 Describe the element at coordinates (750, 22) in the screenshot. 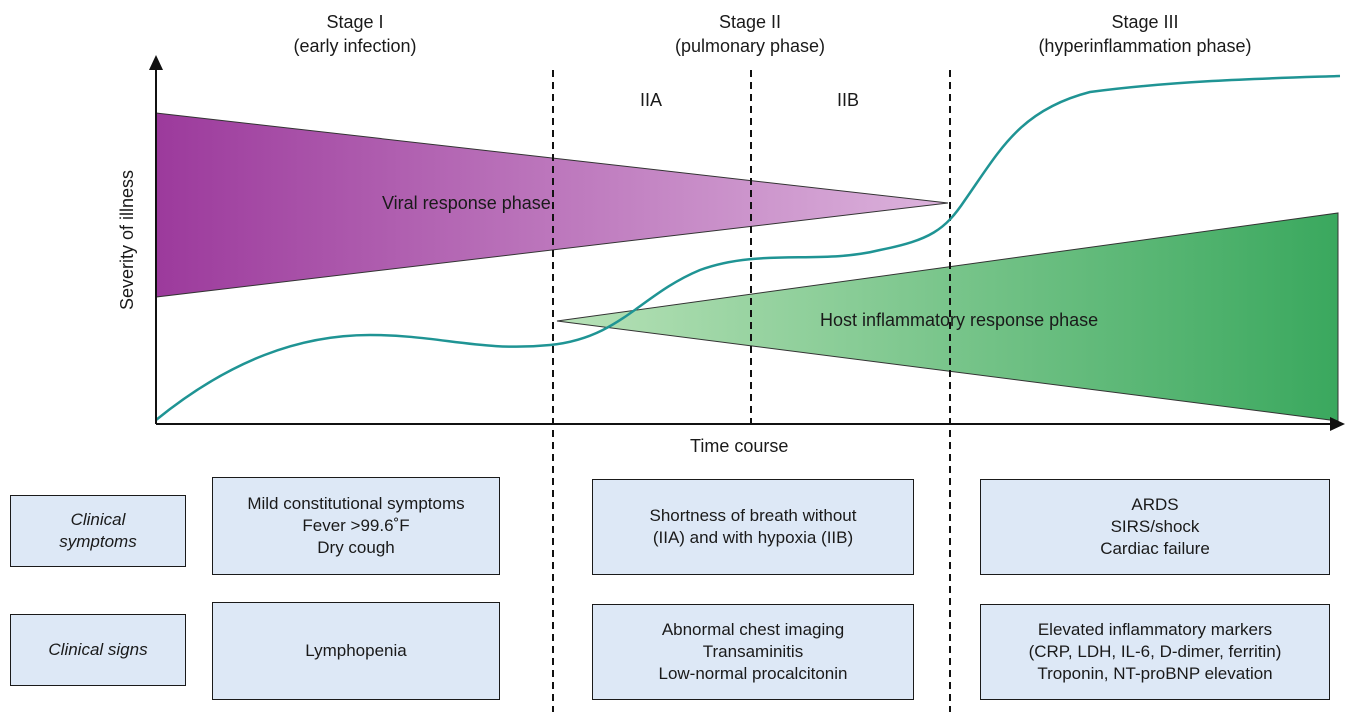

I see `stage-2-name: Stage II` at that location.